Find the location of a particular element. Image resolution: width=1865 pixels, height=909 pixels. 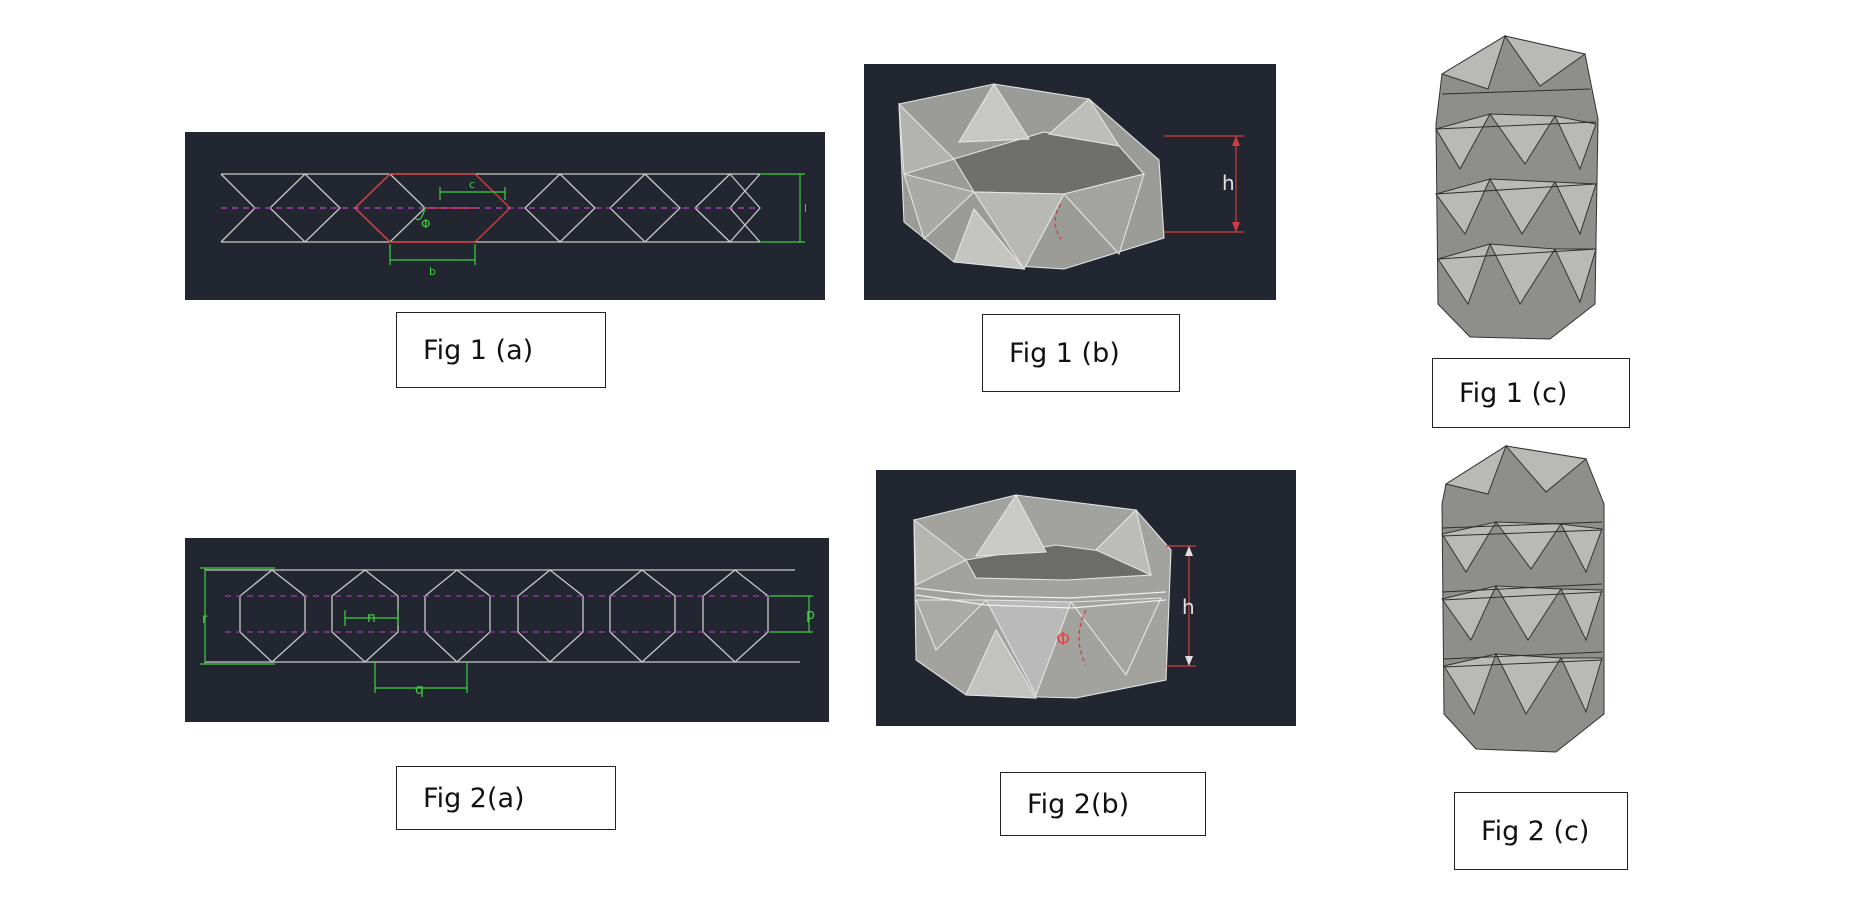

fig1c-caption: Fig 1 (c) is located at coordinates (1531, 393).